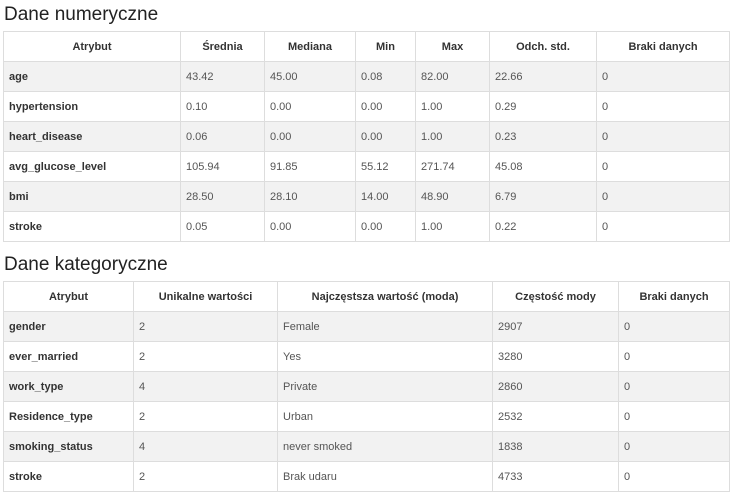 Image resolution: width=740 pixels, height=500 pixels. Describe the element at coordinates (222, 226) in the screenshot. I see `table-cell: 0.05` at that location.